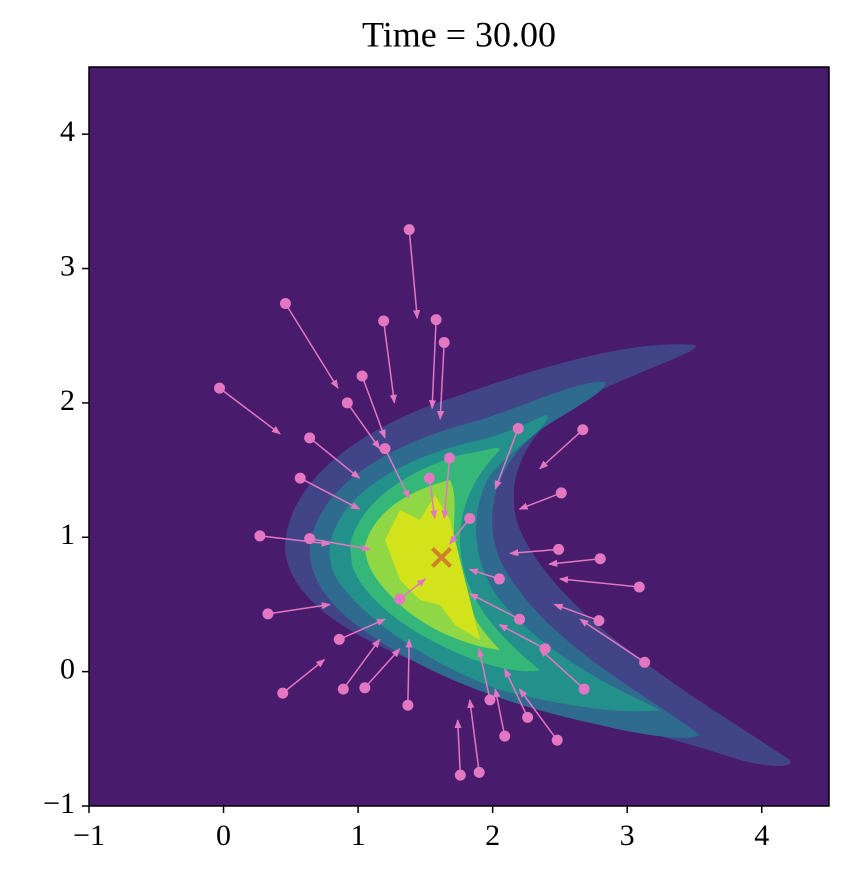 The image size is (849, 882). I want to click on contour, so click(432, 567).